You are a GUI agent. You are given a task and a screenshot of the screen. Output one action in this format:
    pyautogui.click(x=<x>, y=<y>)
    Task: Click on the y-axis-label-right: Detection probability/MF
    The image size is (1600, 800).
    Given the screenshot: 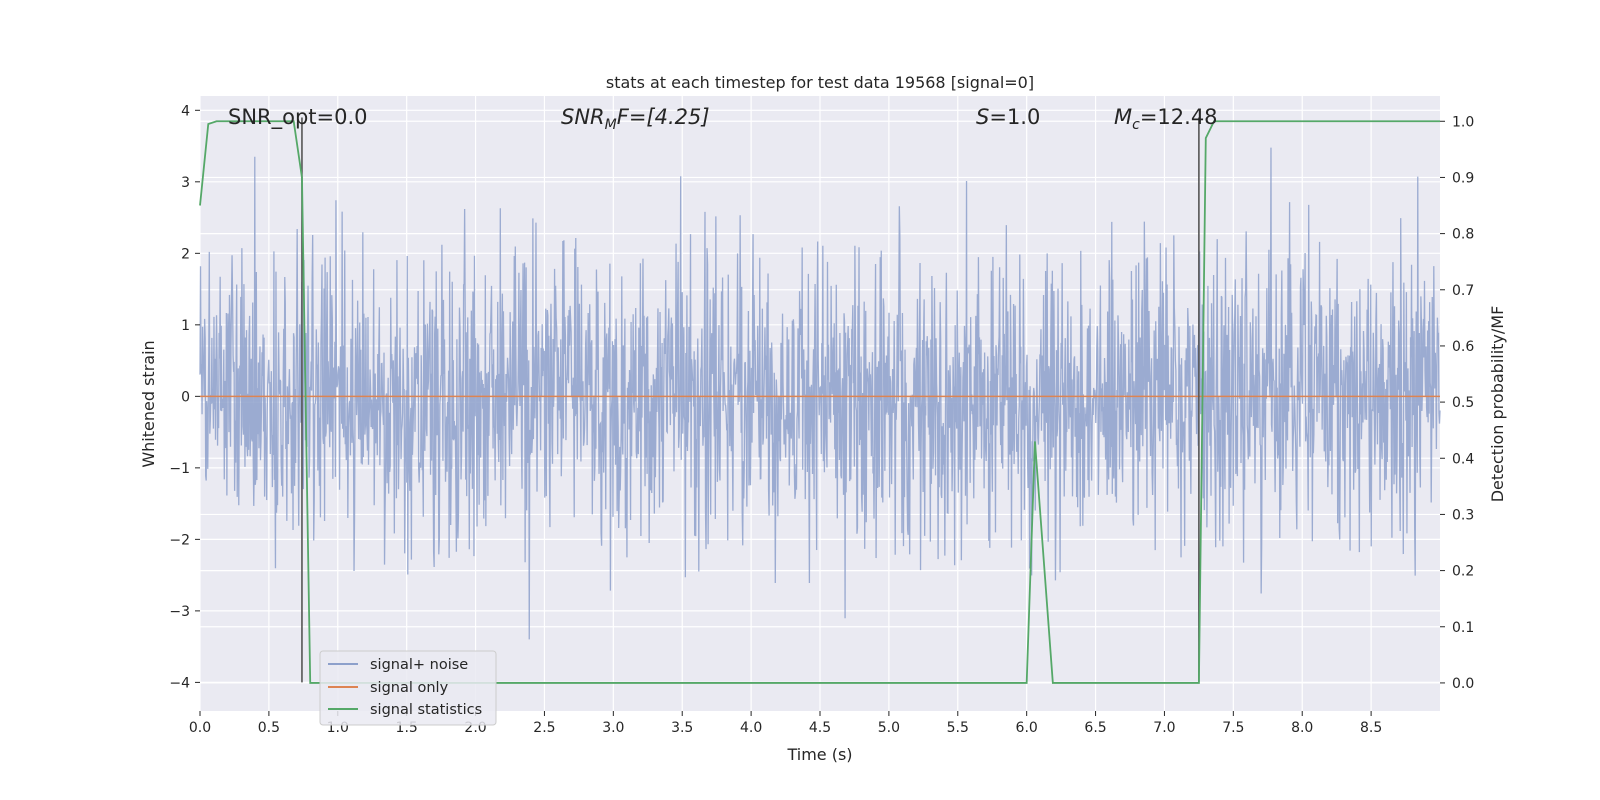 What is the action you would take?
    pyautogui.click(x=1497, y=404)
    